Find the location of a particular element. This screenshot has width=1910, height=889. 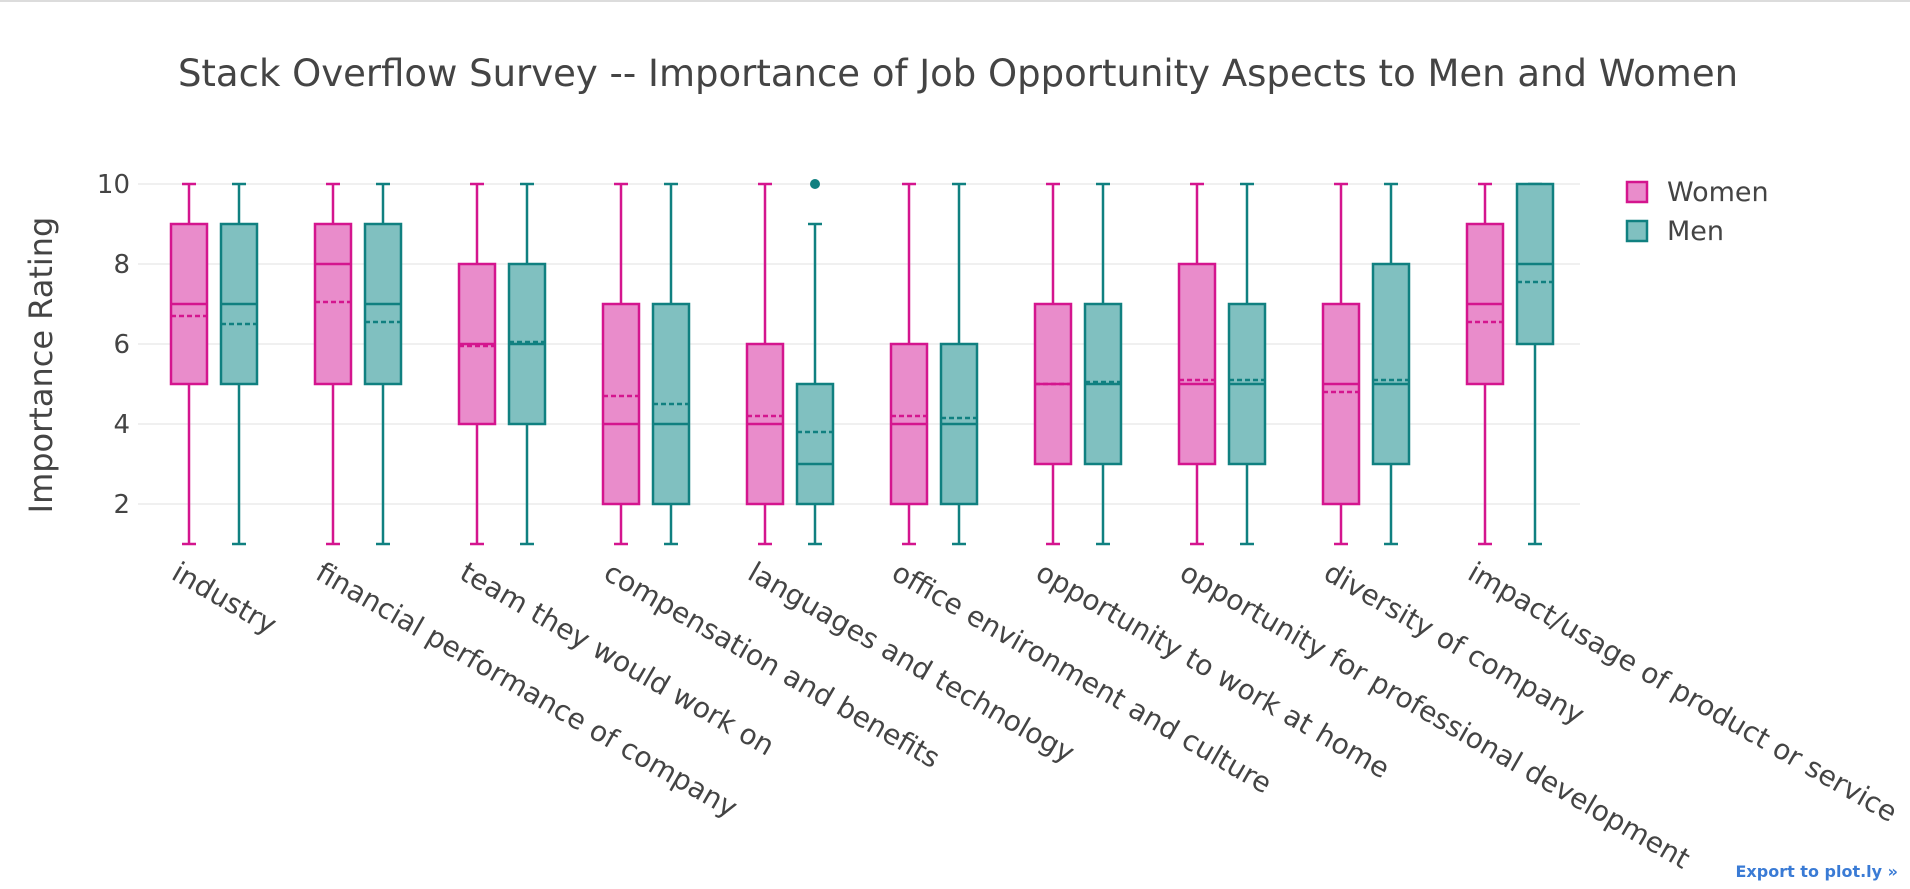

x-tick-label: opportunity for professional development is located at coordinates (1435, 715).